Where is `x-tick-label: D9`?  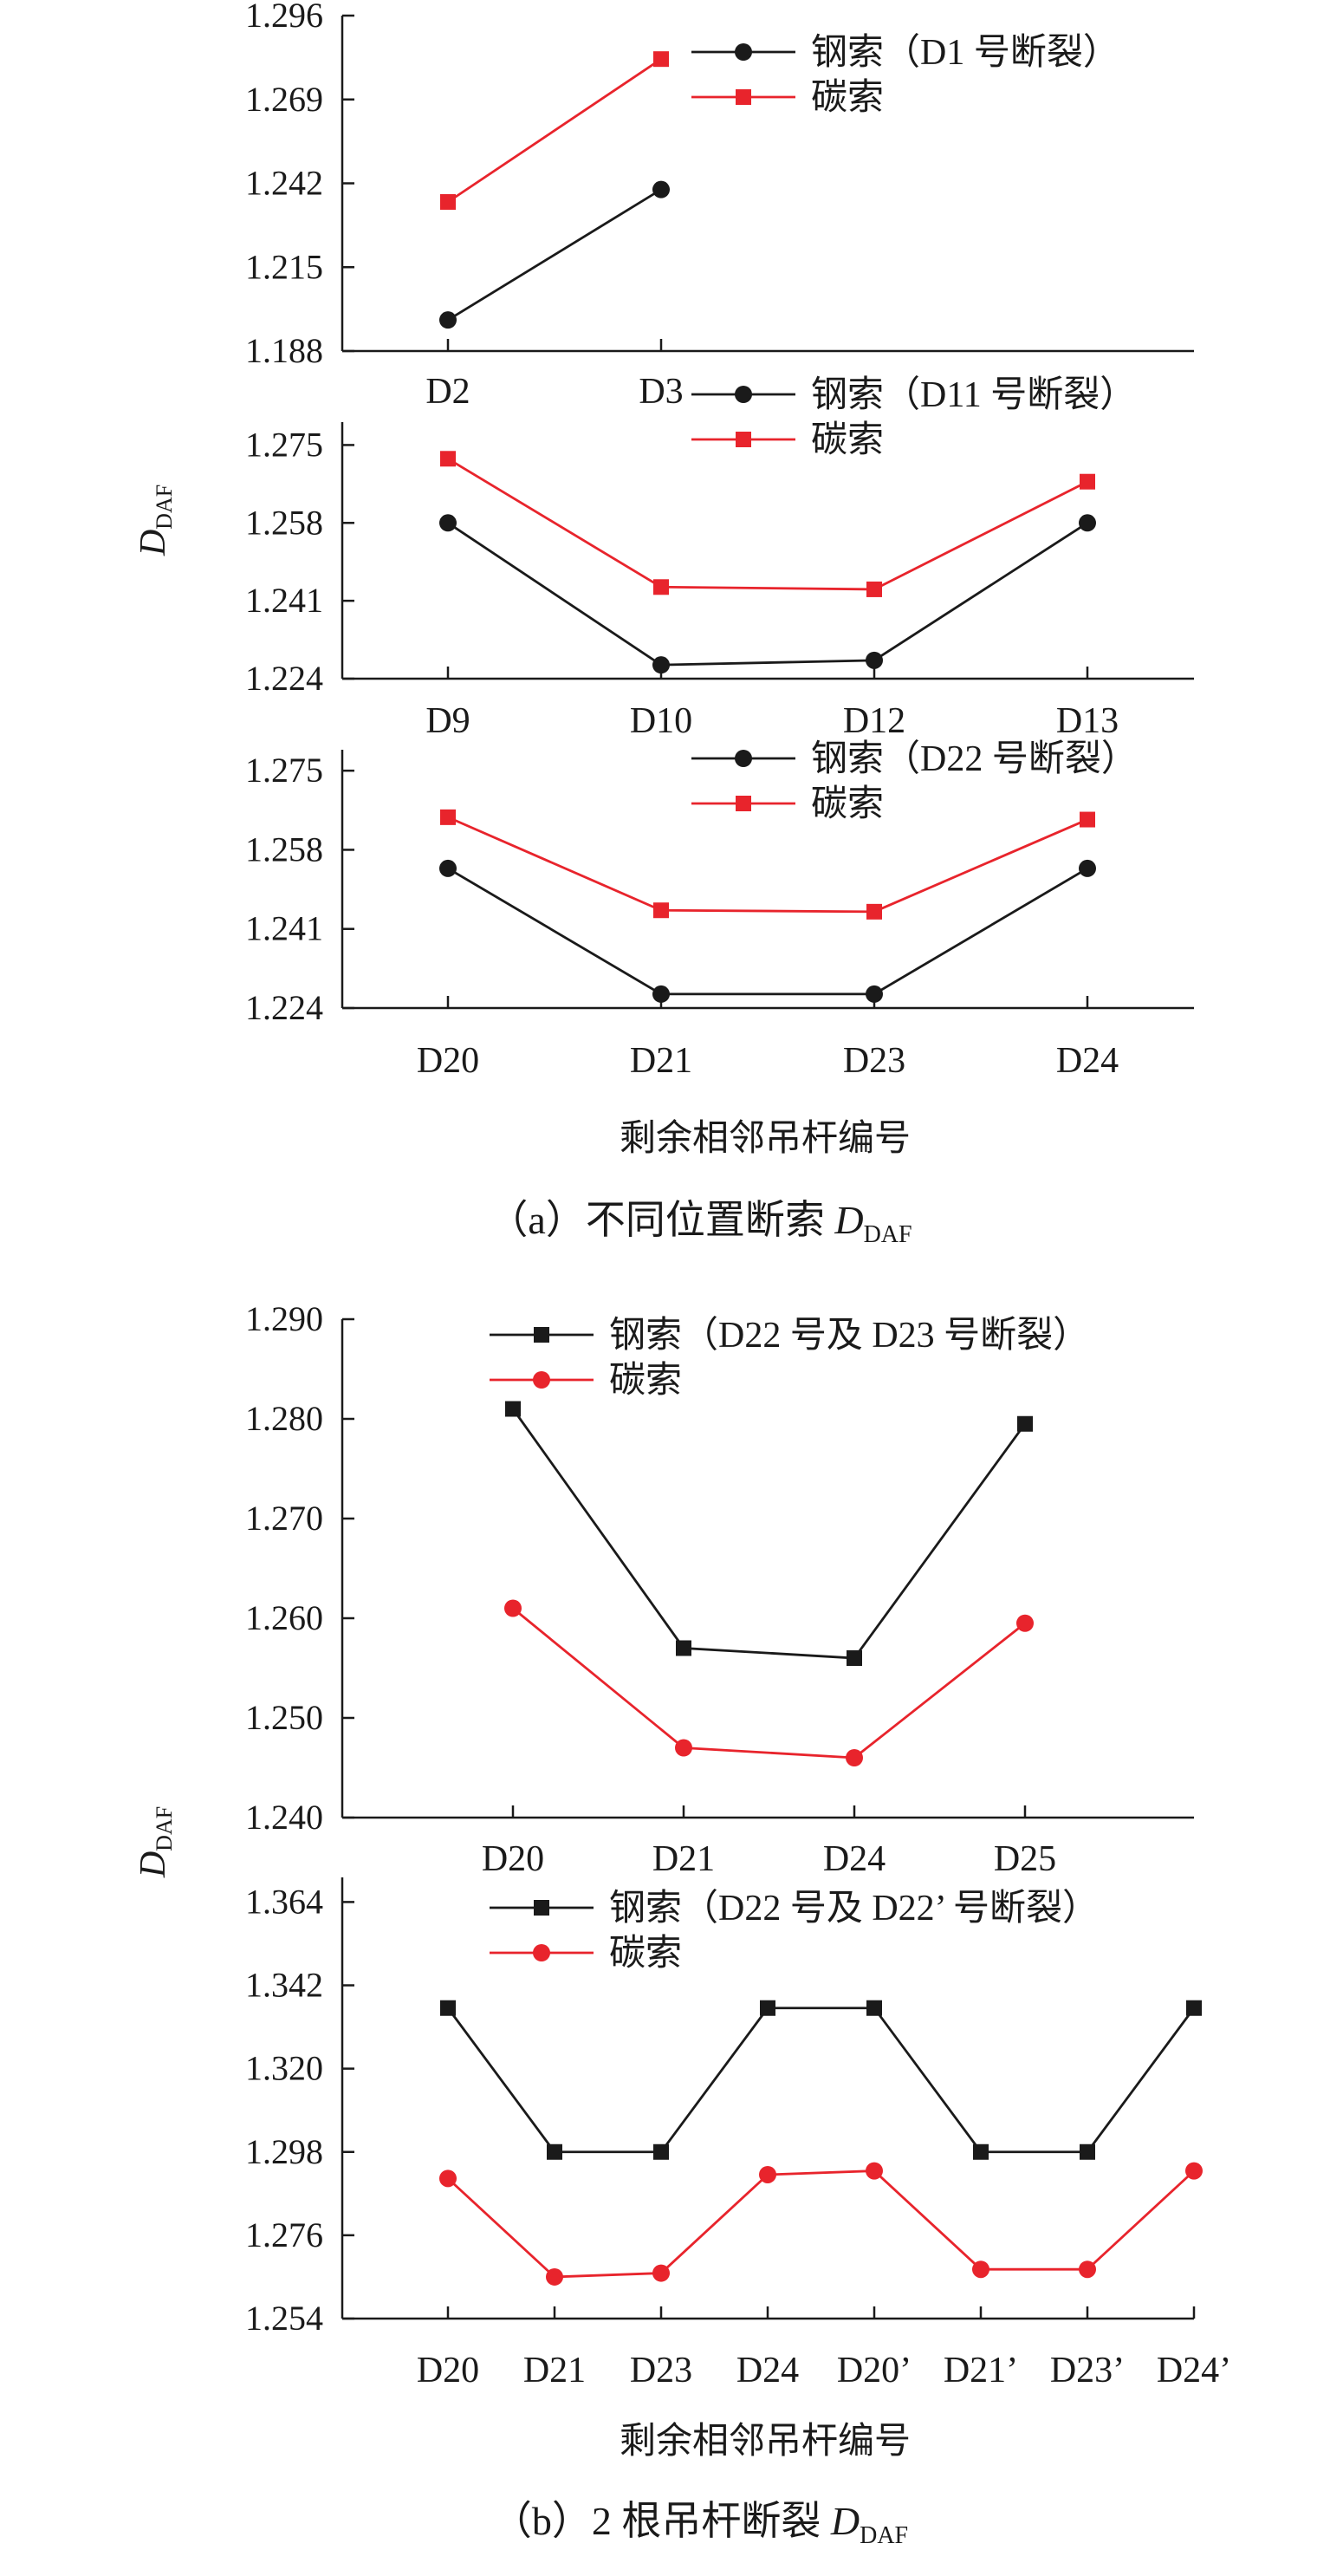 x-tick-label: D9 is located at coordinates (448, 721).